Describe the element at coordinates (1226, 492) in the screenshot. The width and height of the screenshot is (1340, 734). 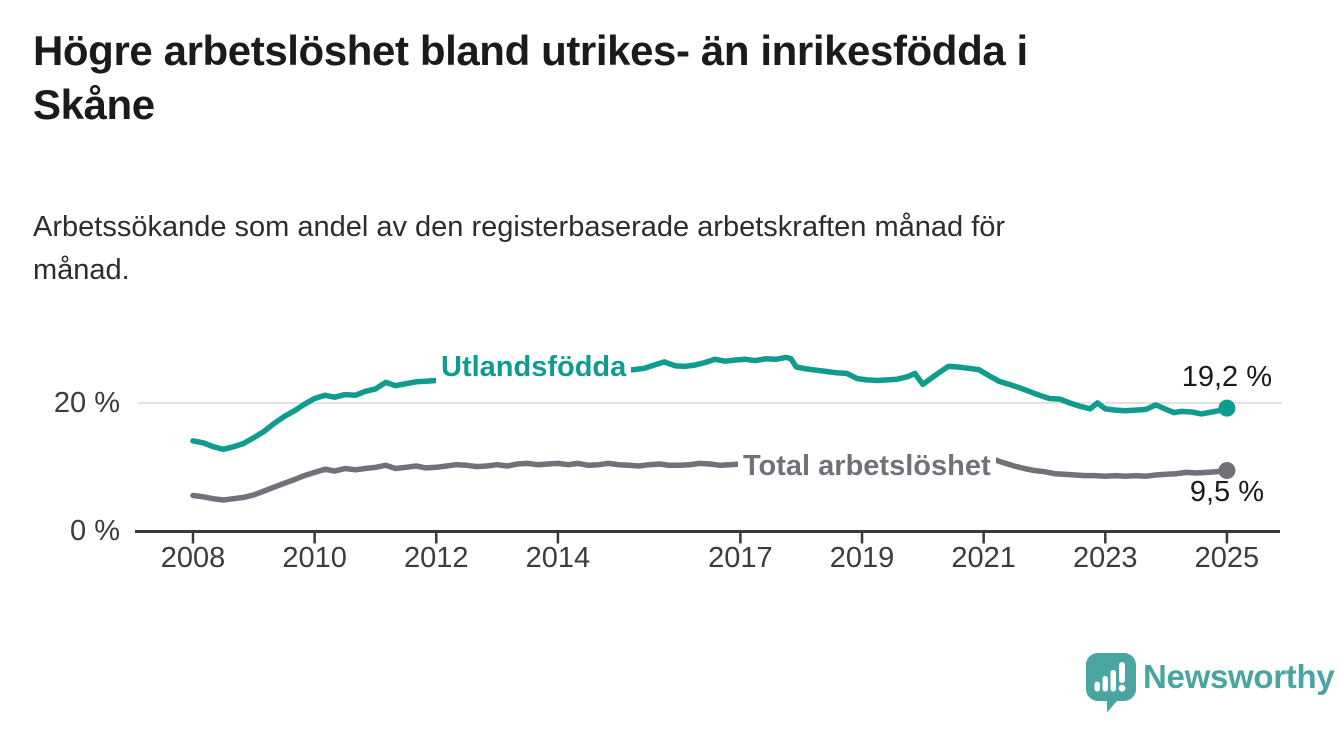
I see `end-value-label-total-arbetsloshet: 9,5 %` at that location.